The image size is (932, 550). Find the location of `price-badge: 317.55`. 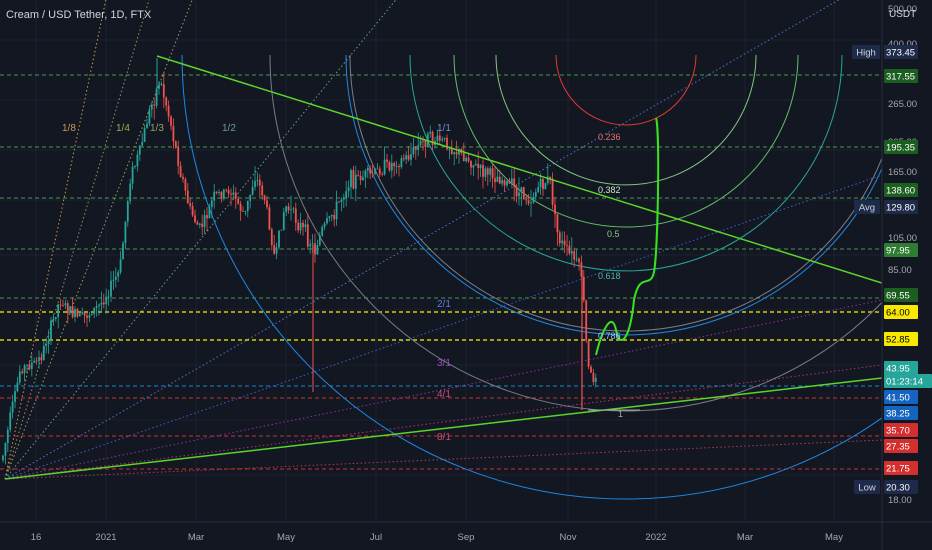

price-badge: 317.55 is located at coordinates (901, 76).